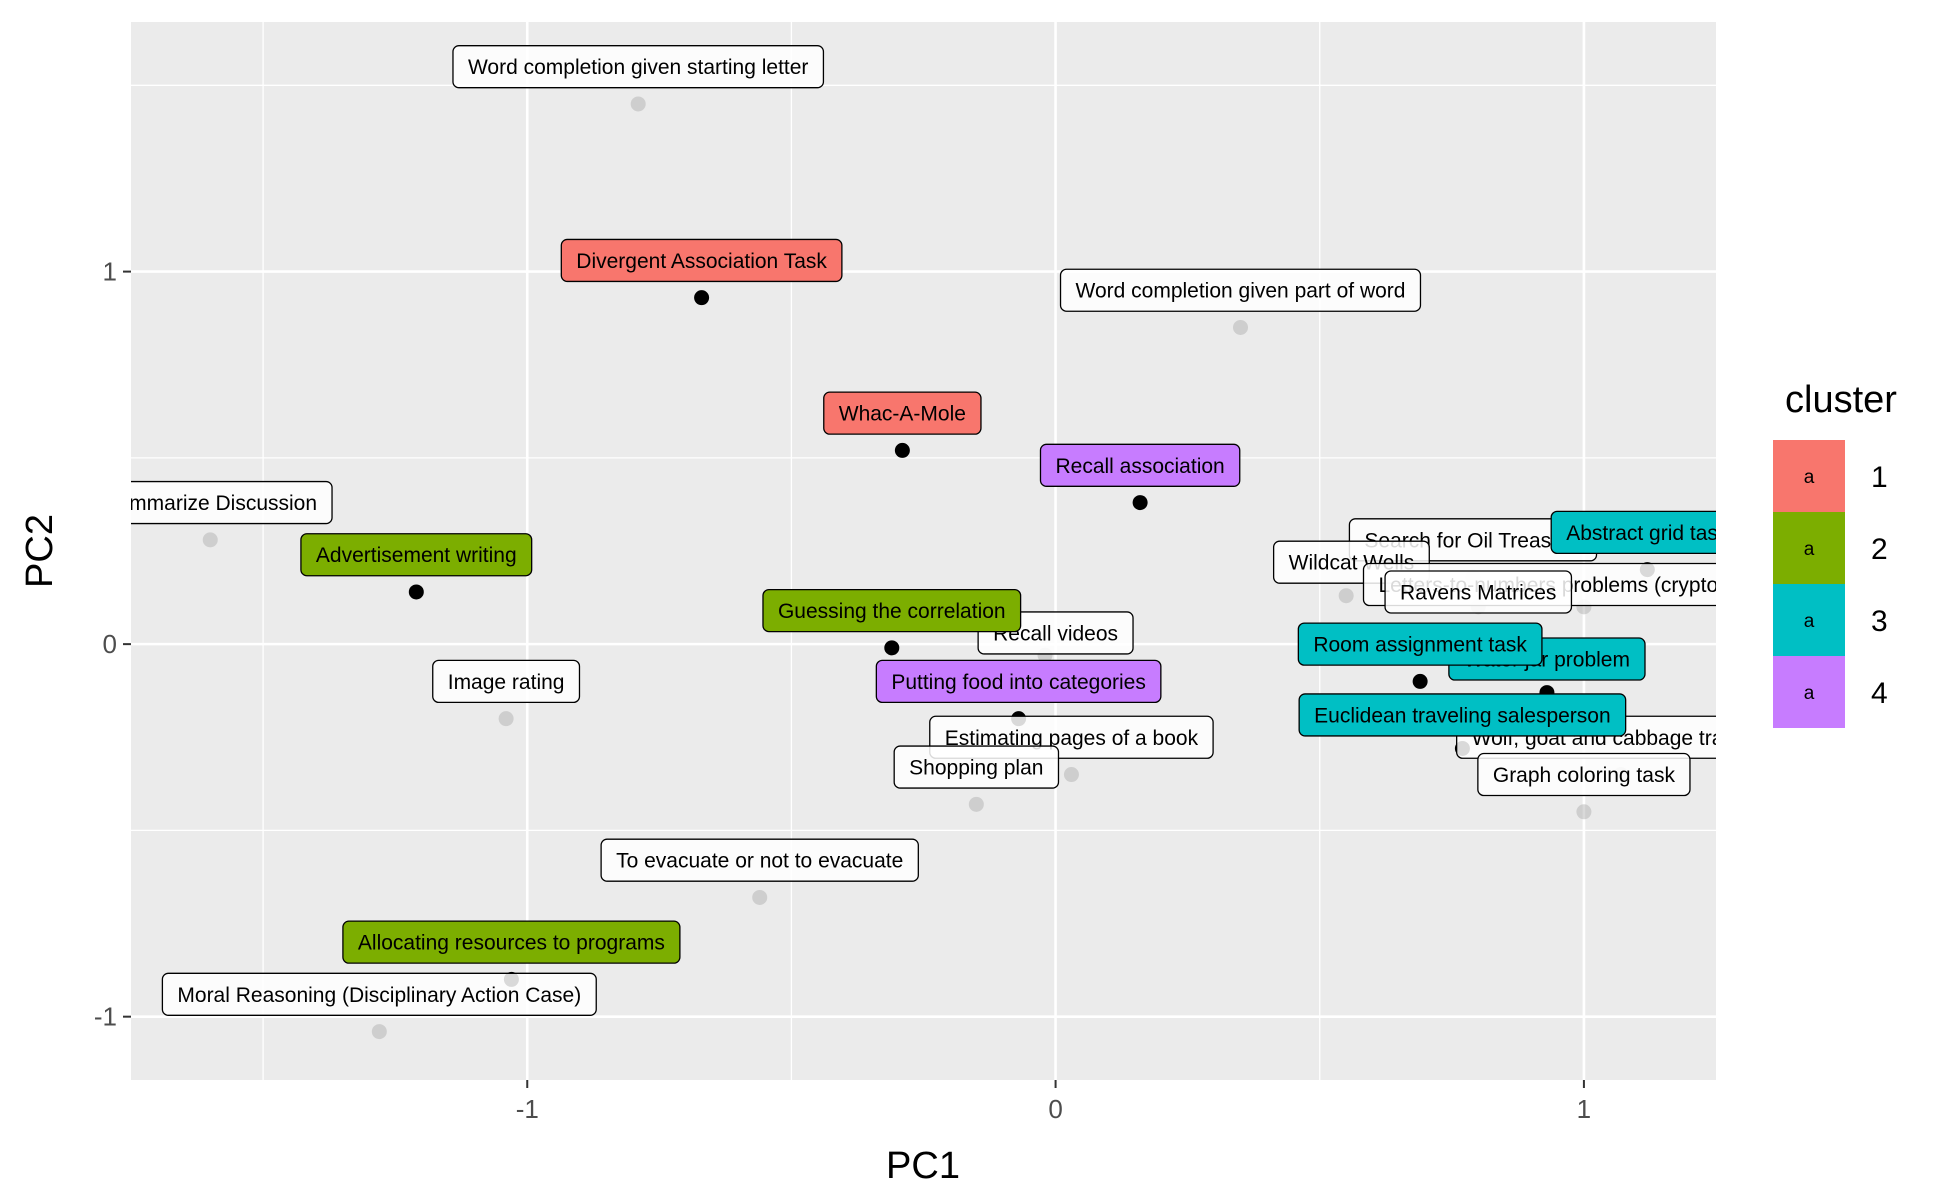  I want to click on x-tick-label: 0, so click(1055, 1109).